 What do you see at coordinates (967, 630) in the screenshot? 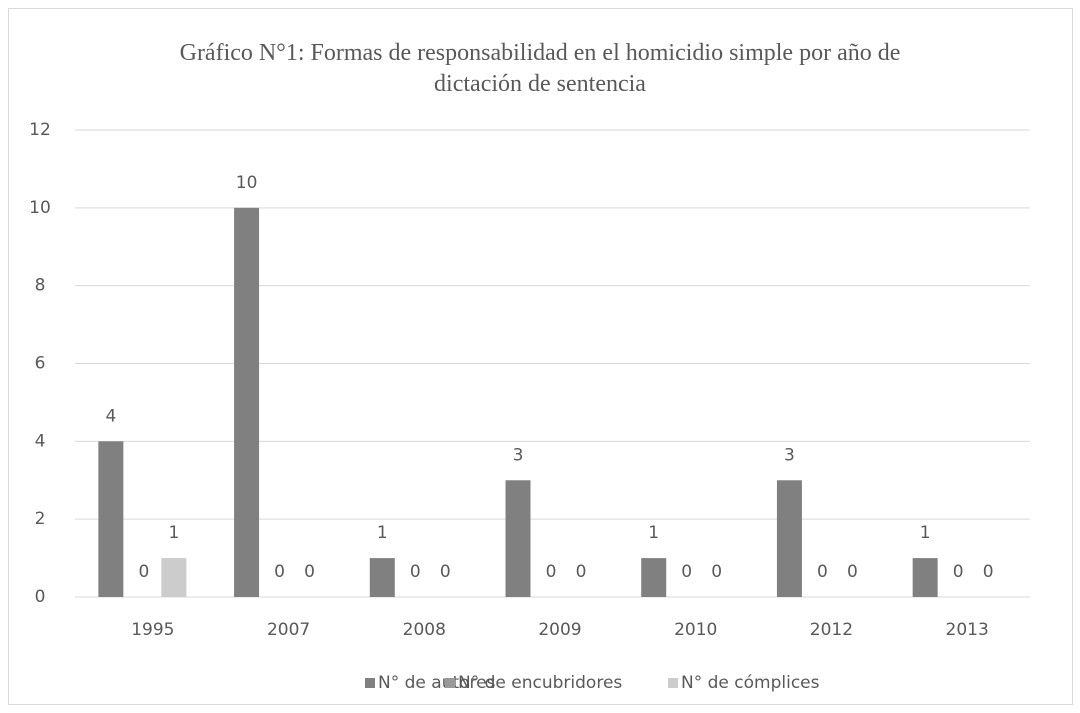
I see `x-tick-label: 2013` at bounding box center [967, 630].